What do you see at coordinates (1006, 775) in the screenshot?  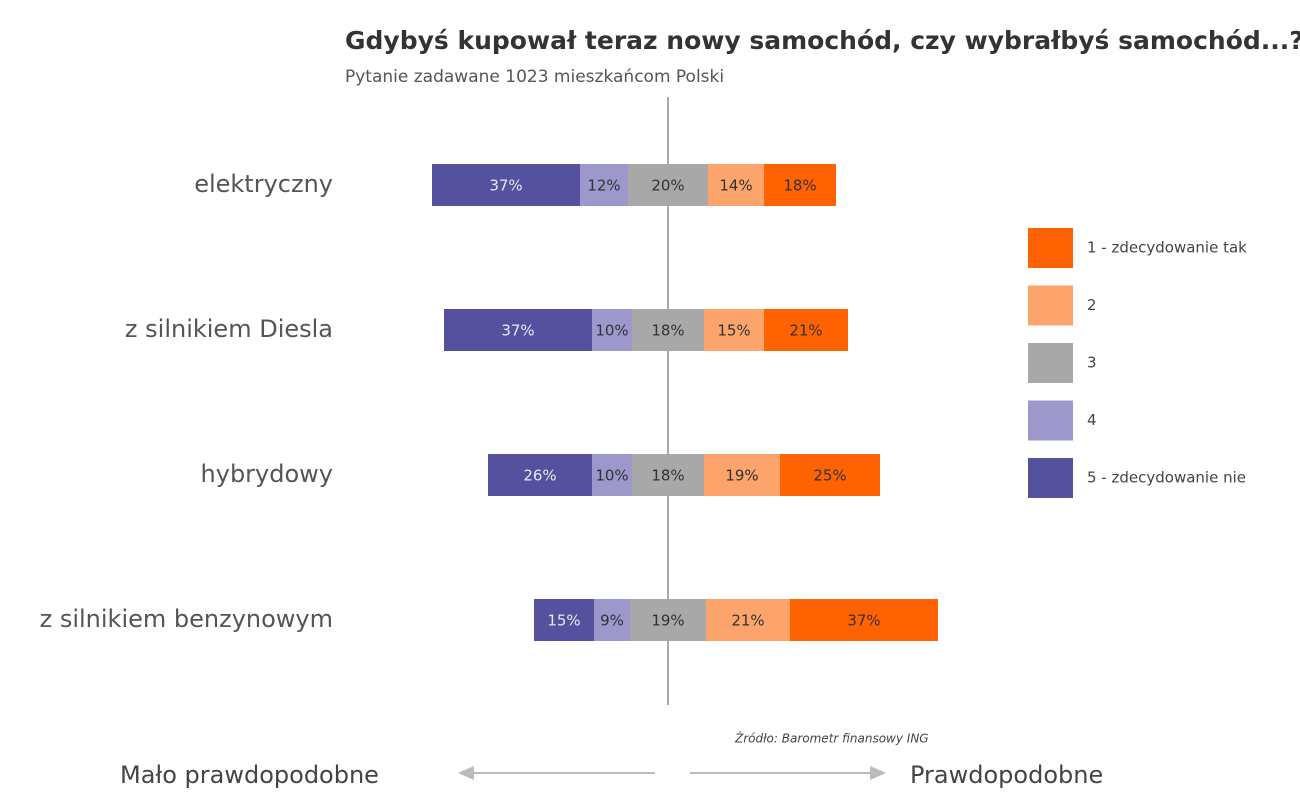 I see `right-label: Prawdopodobne` at bounding box center [1006, 775].